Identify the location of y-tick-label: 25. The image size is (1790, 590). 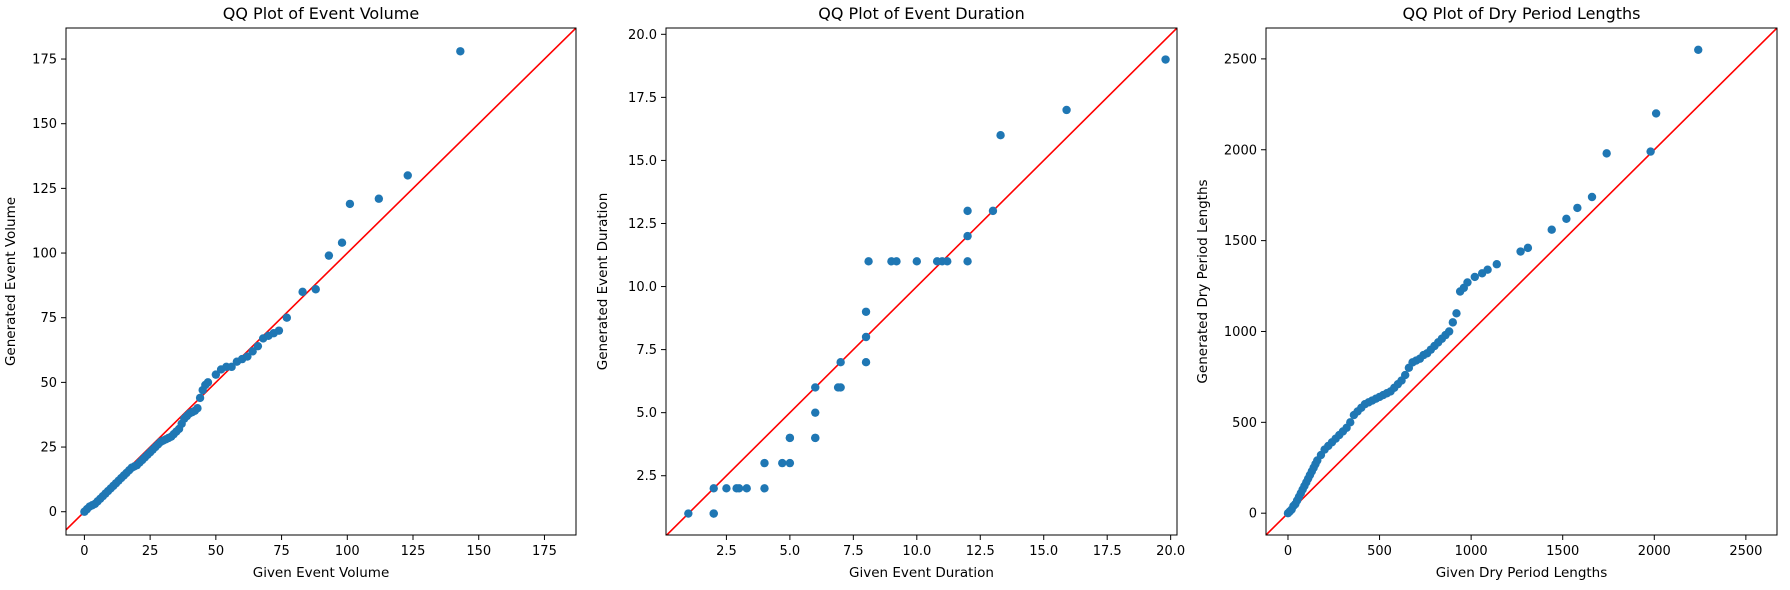
(48, 448).